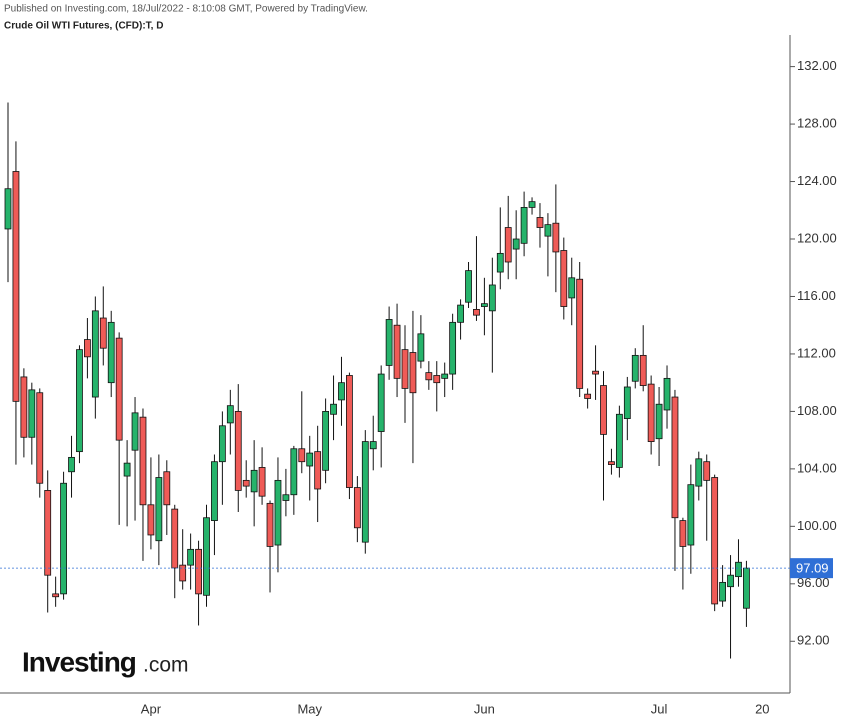 This screenshot has width=849, height=719. Describe the element at coordinates (817, 65) in the screenshot. I see `y-tick-label: 132.00` at that location.